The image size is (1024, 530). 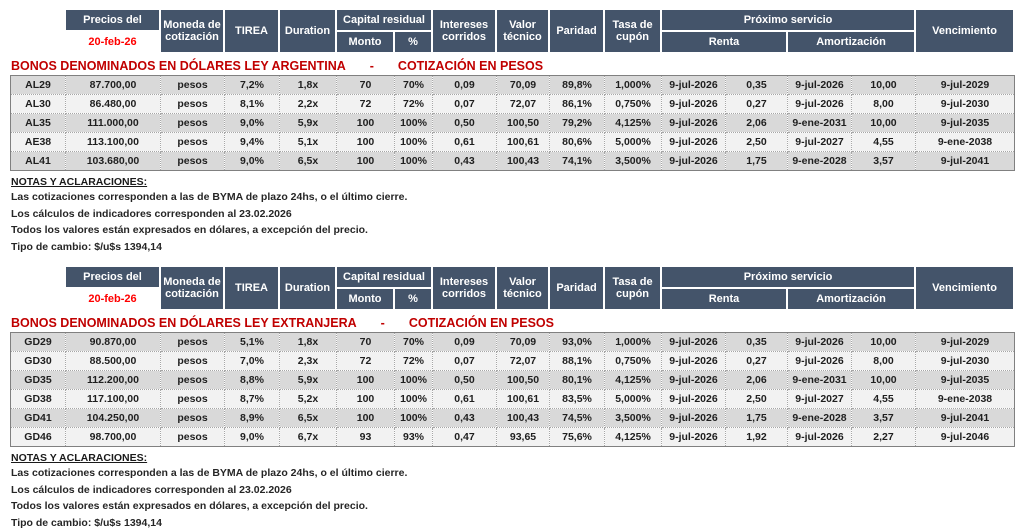 What do you see at coordinates (756, 161) in the screenshot?
I see `bond-value-cell: 1,75` at bounding box center [756, 161].